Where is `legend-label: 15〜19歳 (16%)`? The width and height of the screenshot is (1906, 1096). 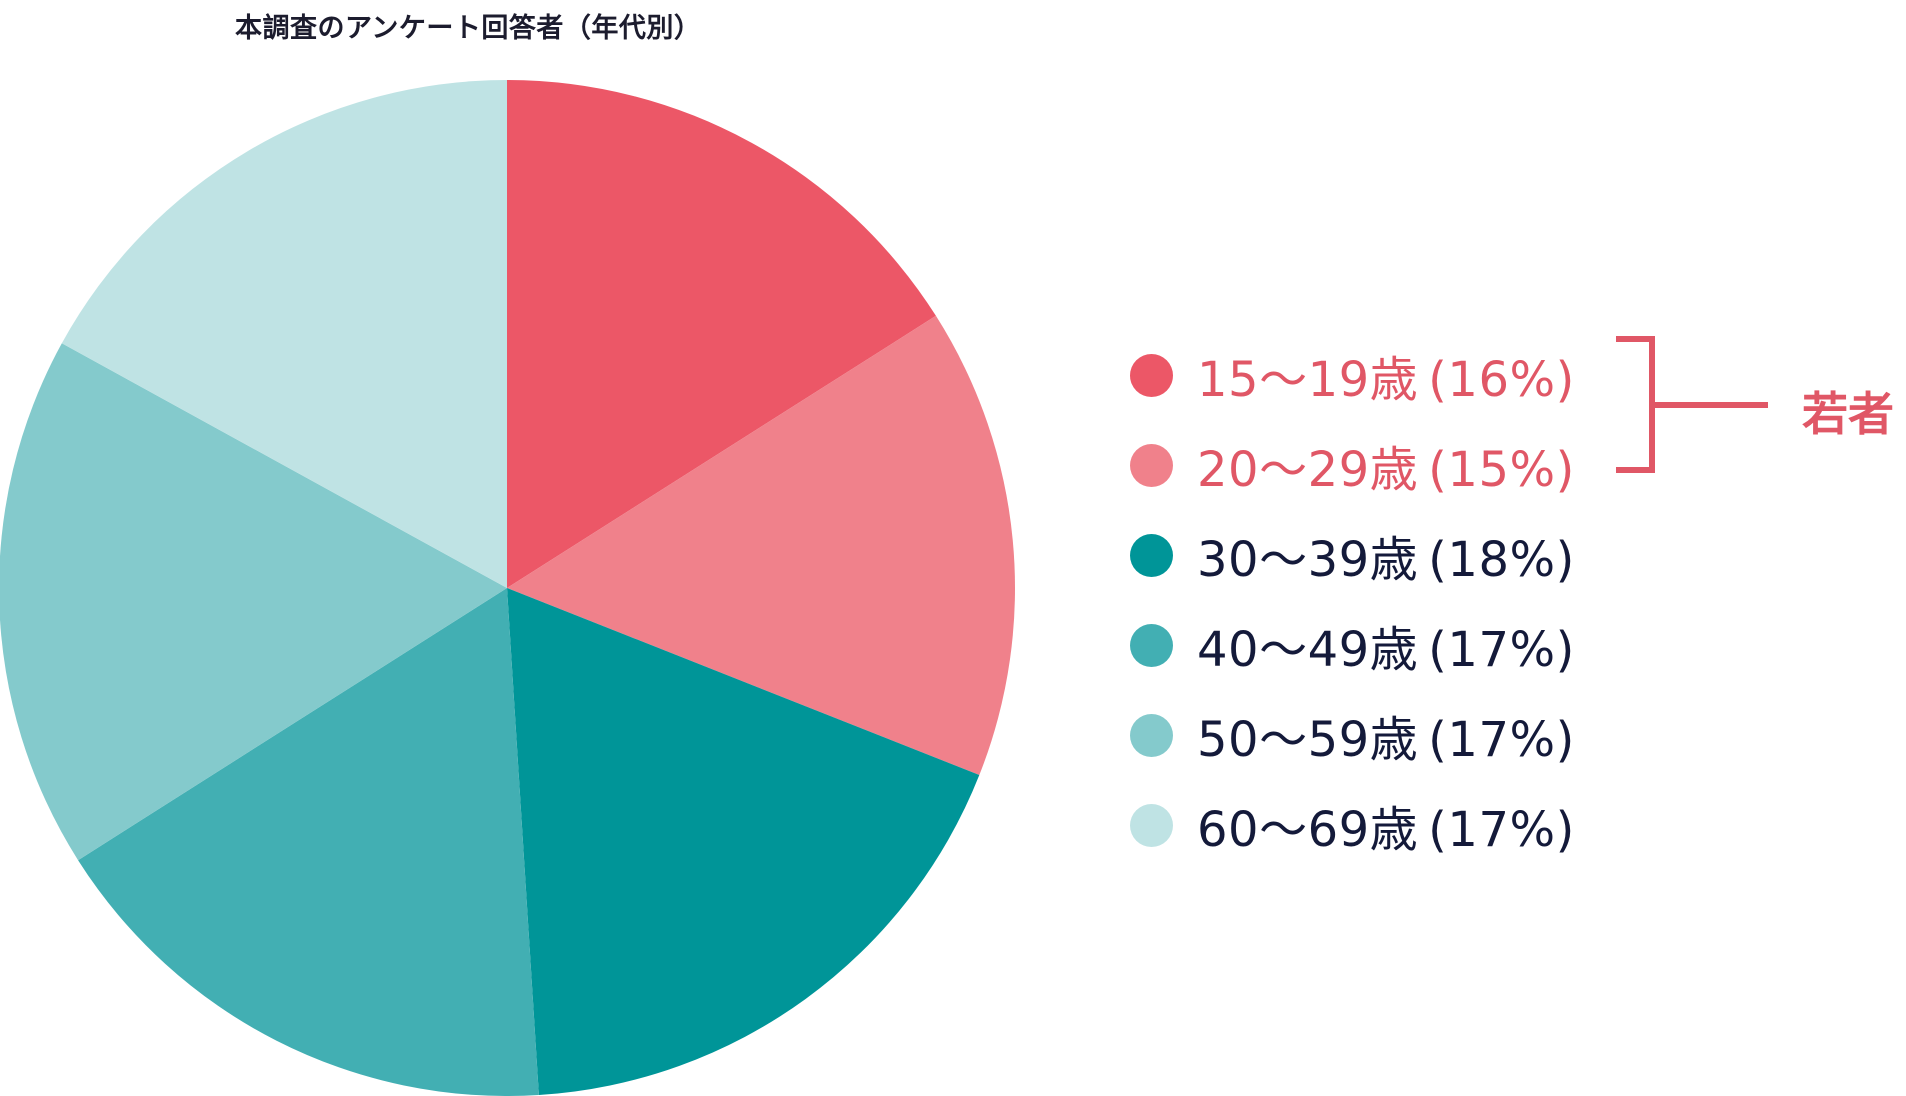
legend-label: 15〜19歳 (16%) is located at coordinates (1386, 375).